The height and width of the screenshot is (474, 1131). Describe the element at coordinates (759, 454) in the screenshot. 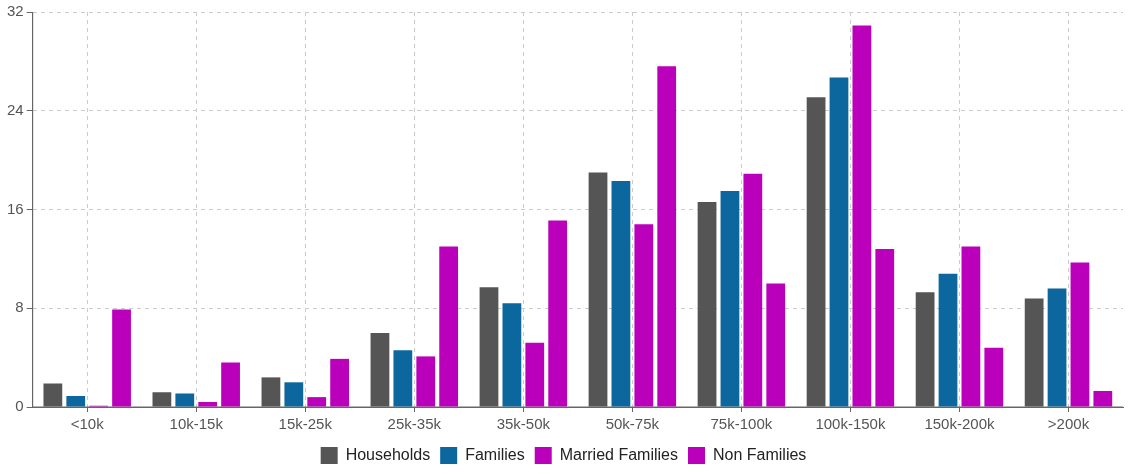

I see `legend-label: Non Families` at that location.